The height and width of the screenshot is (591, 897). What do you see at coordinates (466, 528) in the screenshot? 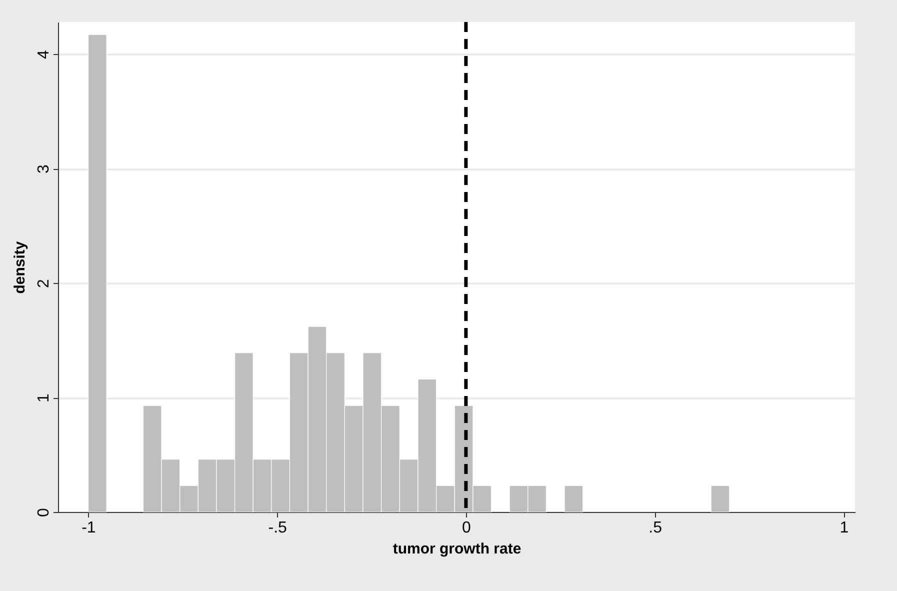
I see `x-tick-label: 0` at bounding box center [466, 528].